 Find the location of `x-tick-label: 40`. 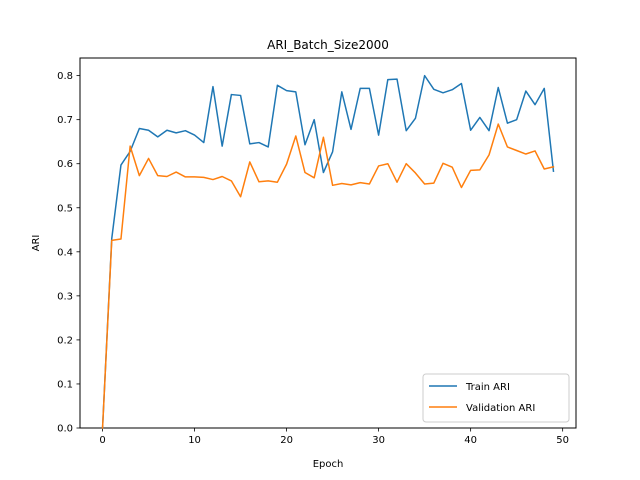

x-tick-label: 40 is located at coordinates (470, 440).